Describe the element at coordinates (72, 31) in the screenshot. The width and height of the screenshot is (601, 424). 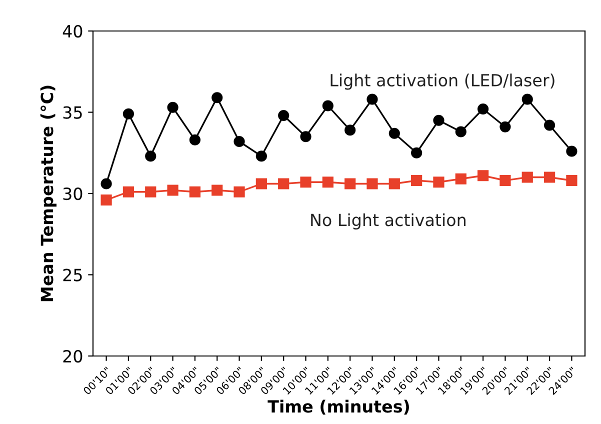
I see `y-tick-label: 40` at that location.